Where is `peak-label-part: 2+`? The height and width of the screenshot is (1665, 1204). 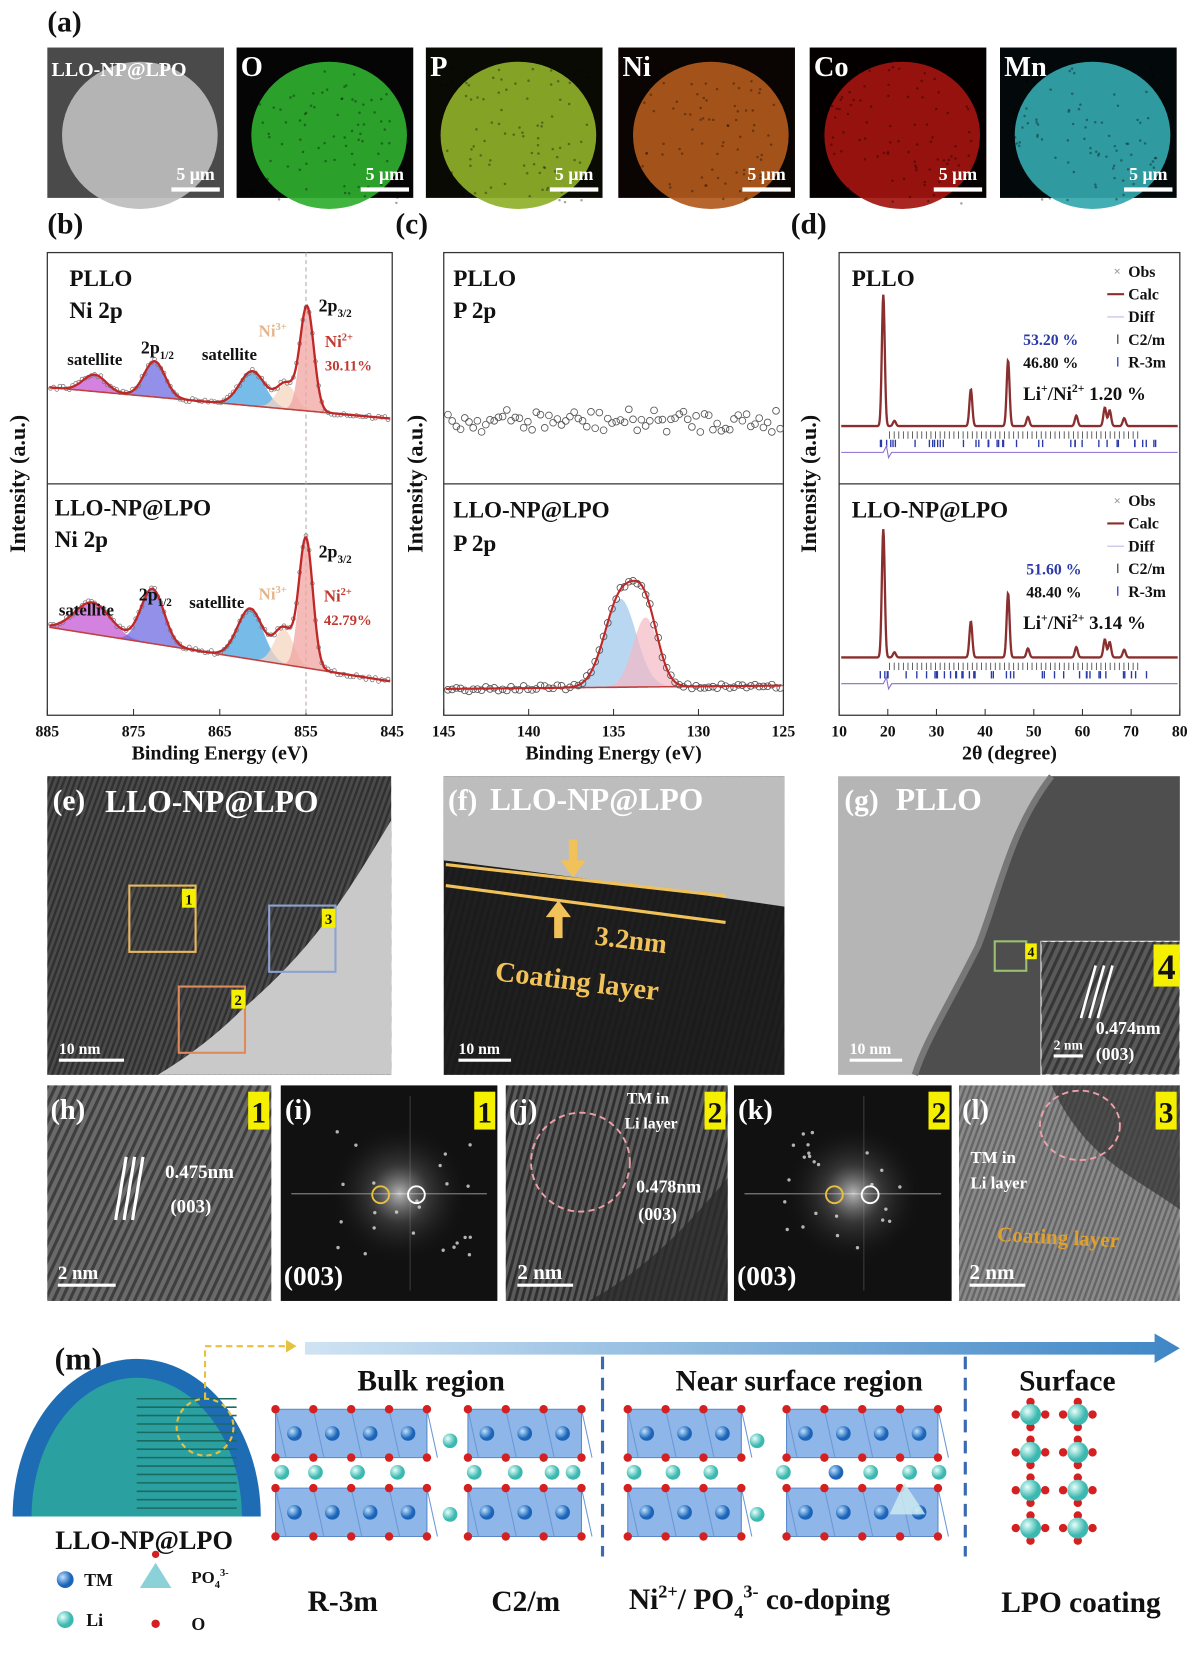
peak-label-part: 2+ is located at coordinates (347, 337).